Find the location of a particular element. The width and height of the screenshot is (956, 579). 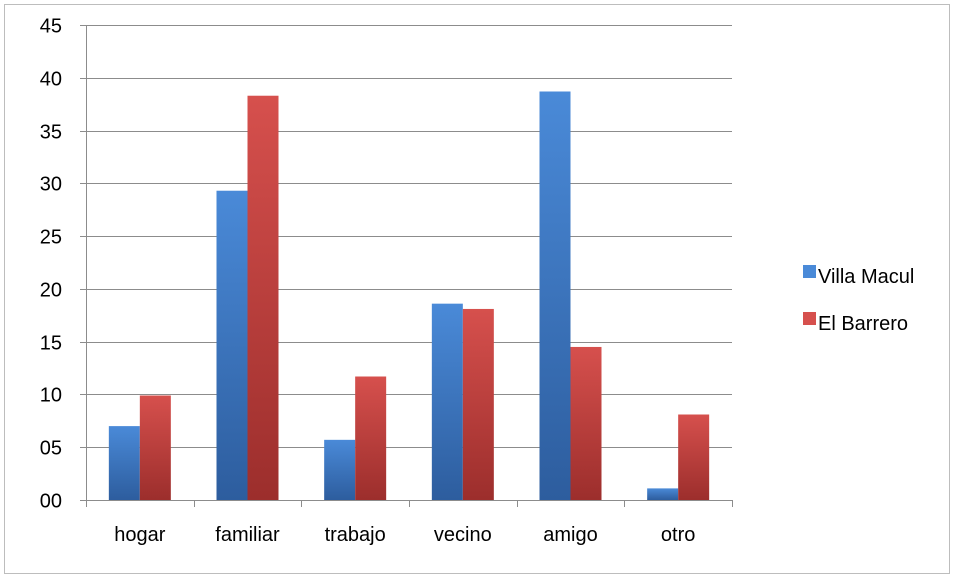

bar-el-barrero-otro is located at coordinates (694, 457).